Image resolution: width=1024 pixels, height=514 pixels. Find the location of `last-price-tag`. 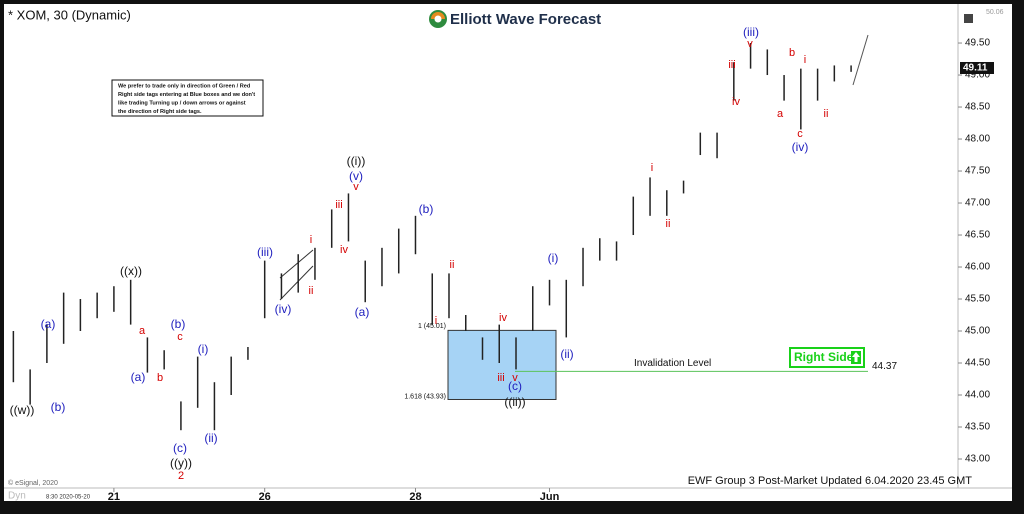

last-price-tag is located at coordinates (977, 67).